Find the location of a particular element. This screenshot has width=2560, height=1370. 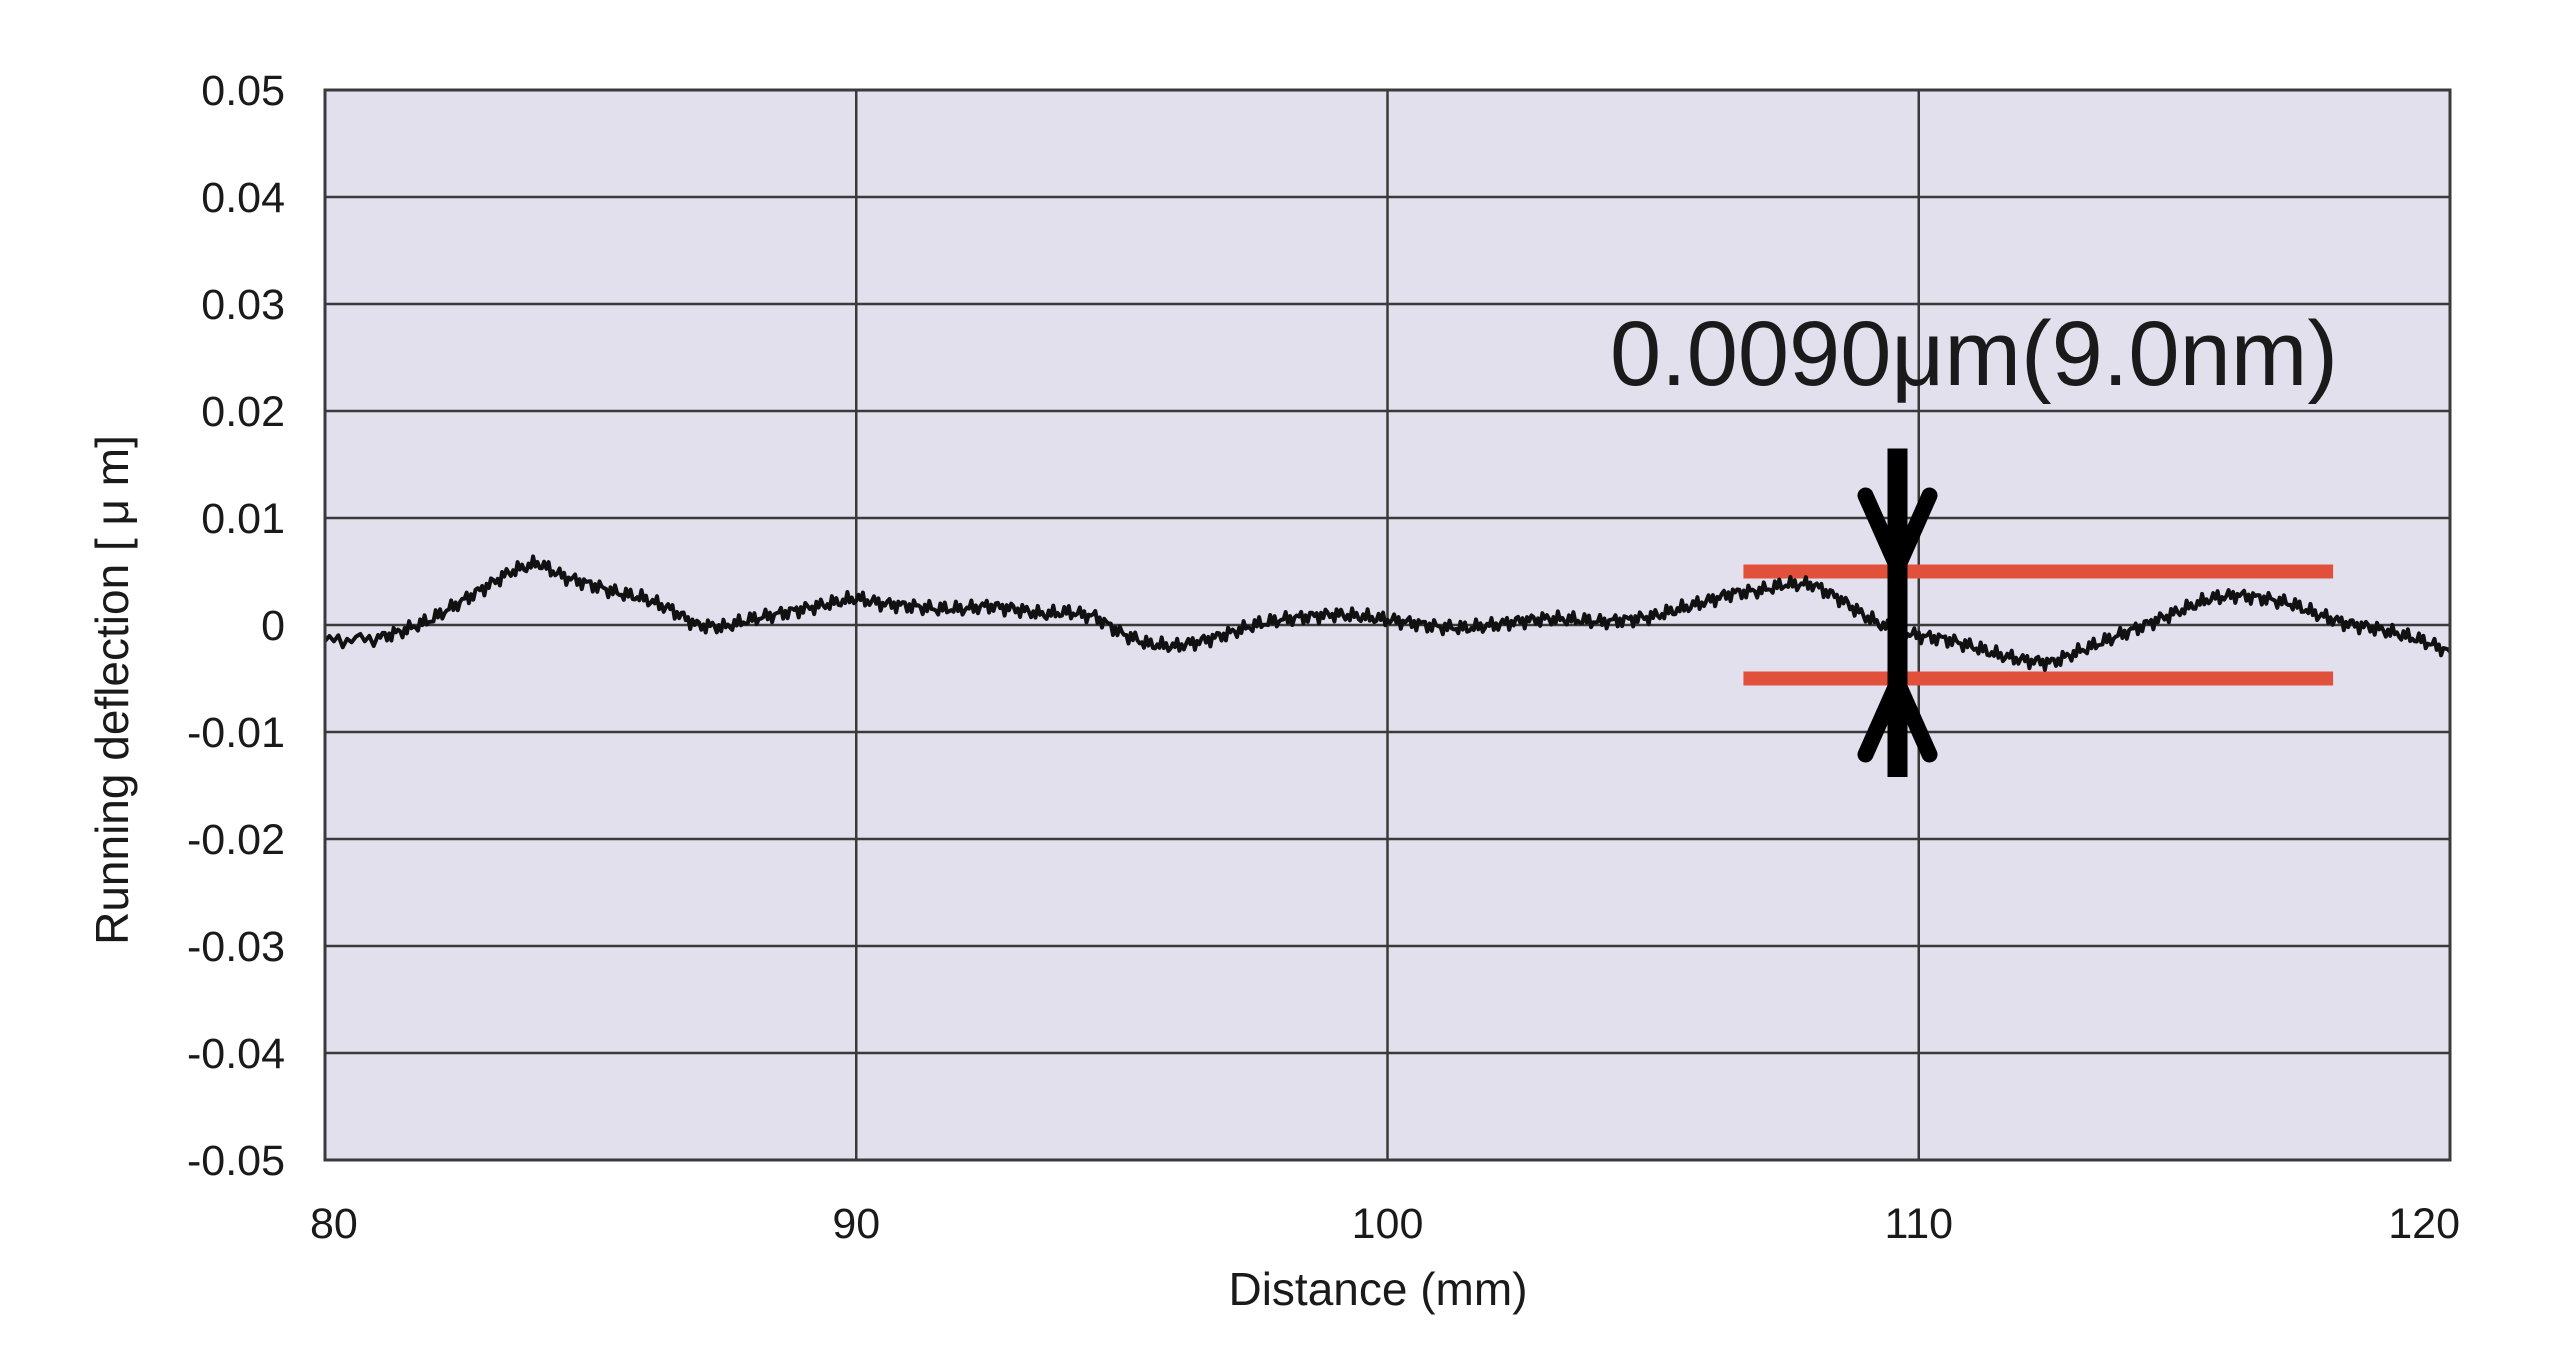

deflection-bounds is located at coordinates (2038, 625).